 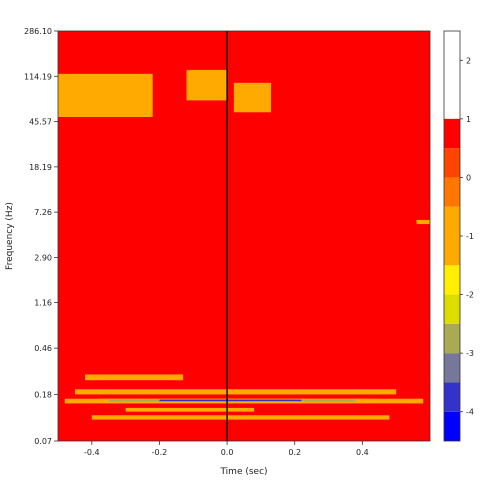 What do you see at coordinates (227, 452) in the screenshot?
I see `x-tick-label: 0.0` at bounding box center [227, 452].